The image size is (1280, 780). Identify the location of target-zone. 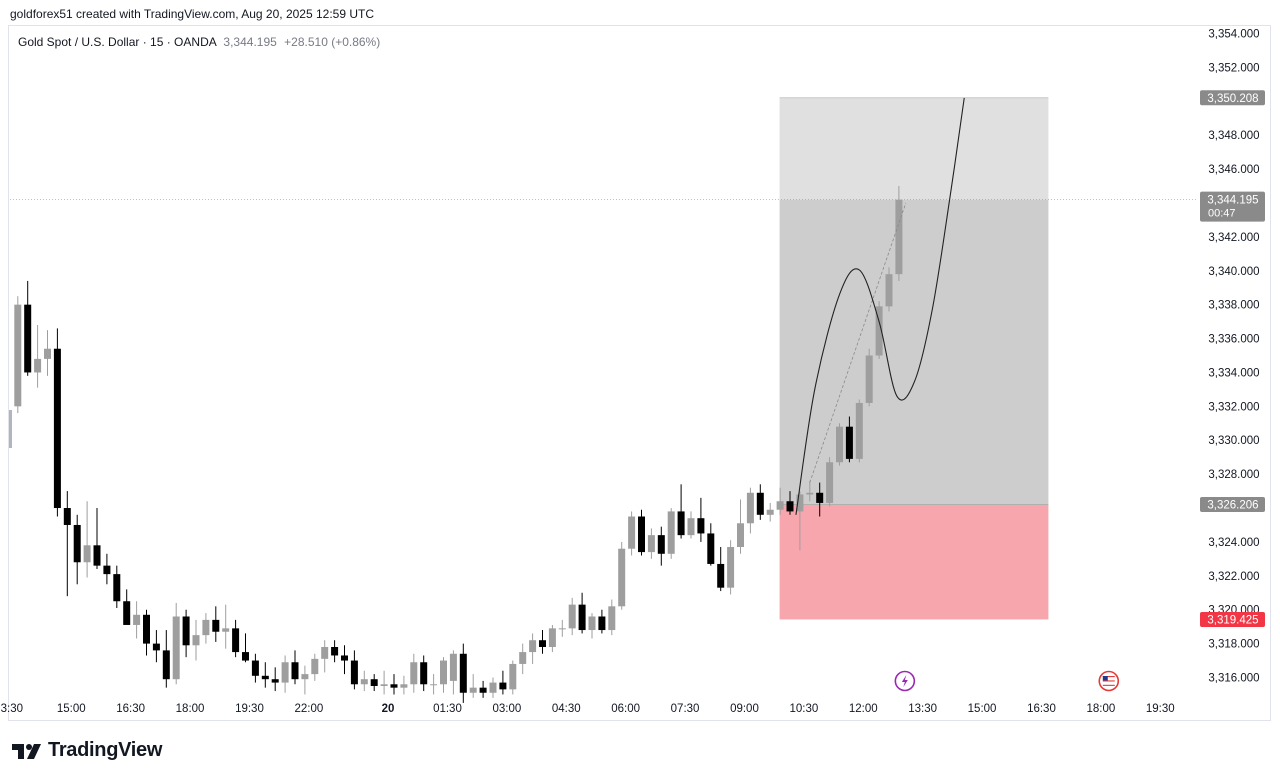
(914, 148).